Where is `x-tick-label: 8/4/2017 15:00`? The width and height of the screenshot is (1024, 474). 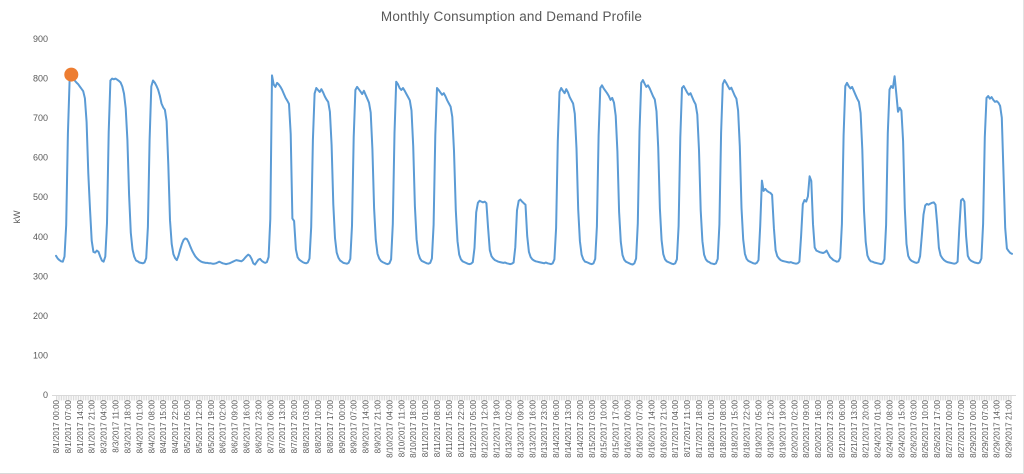 x-tick-label: 8/4/2017 15:00 is located at coordinates (163, 426).